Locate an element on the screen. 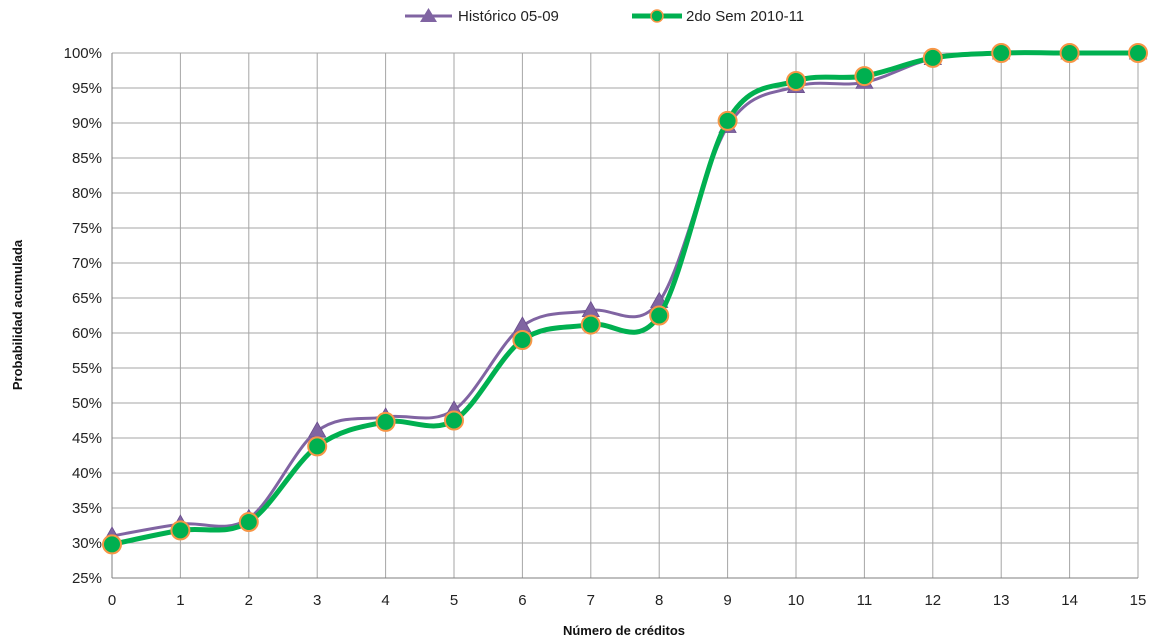 This screenshot has width=1156, height=643. legend-item-historico: Histórico 05-09 is located at coordinates (482, 16).